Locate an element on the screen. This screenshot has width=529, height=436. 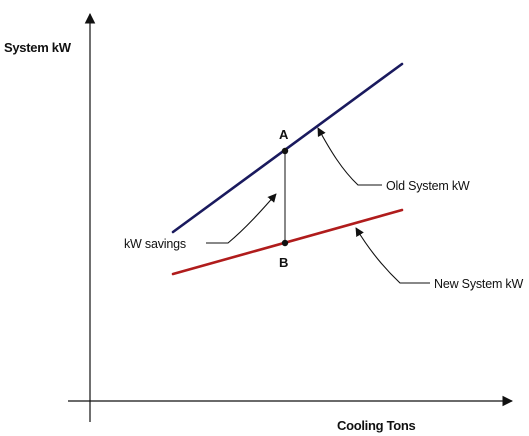
savings-callout-label: kW savings is located at coordinates (155, 244).